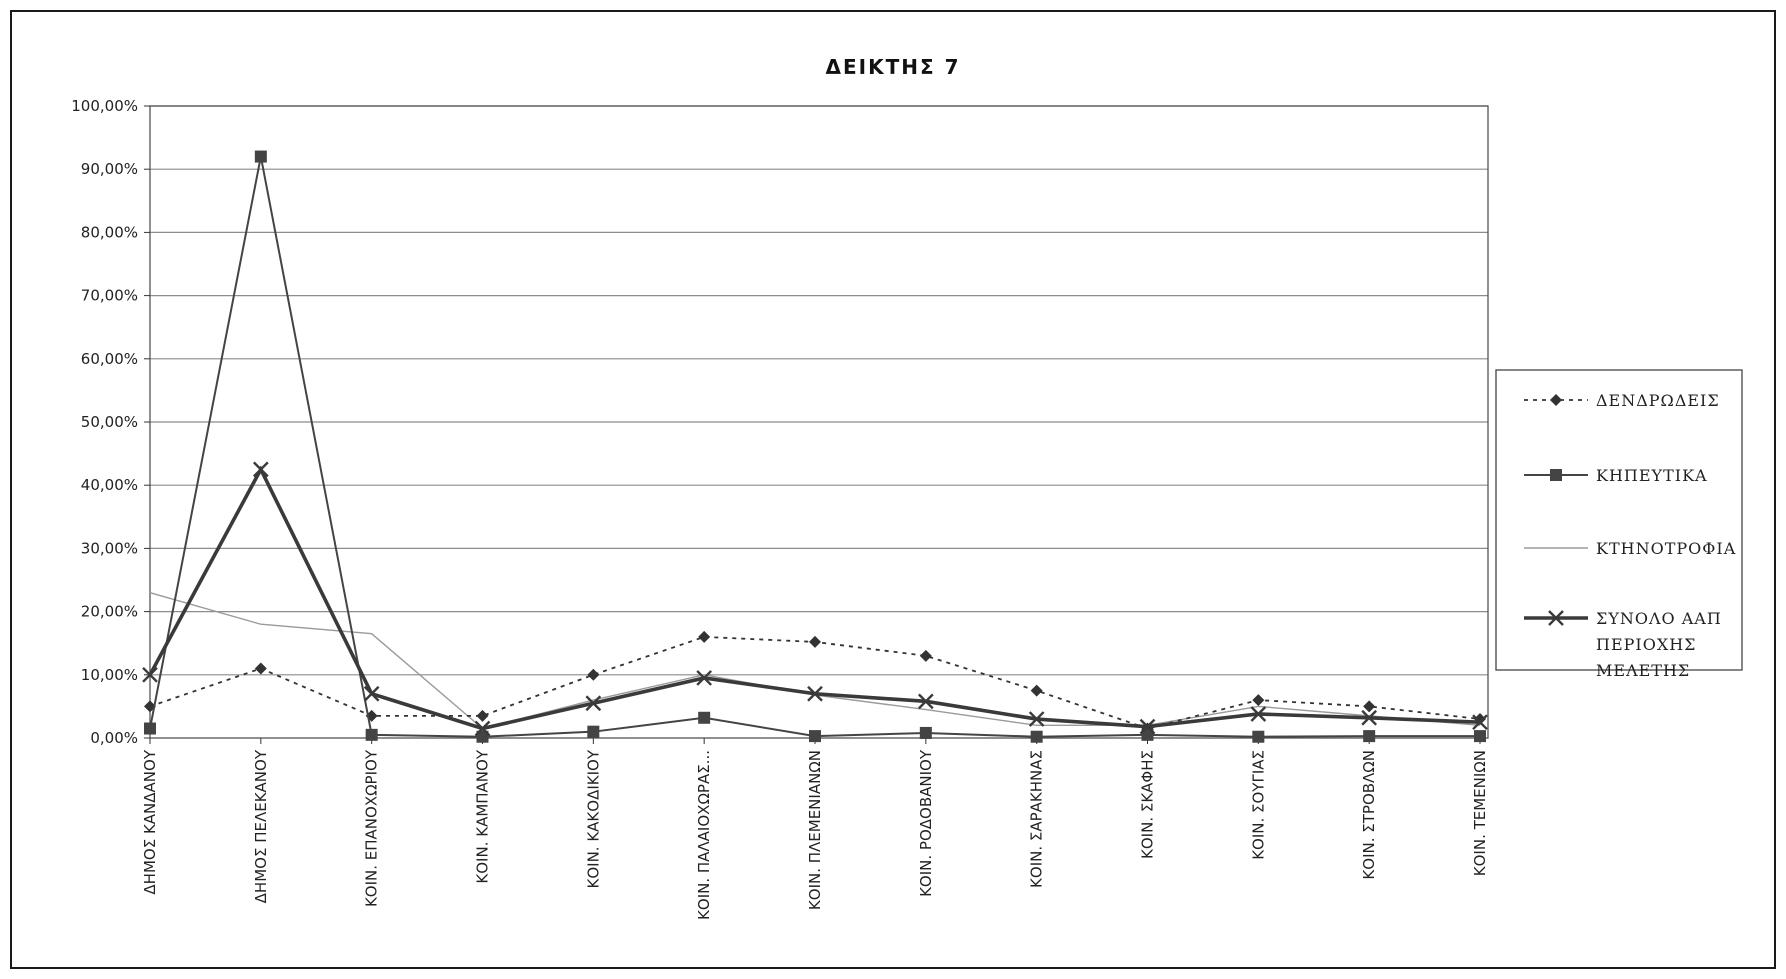 The width and height of the screenshot is (1786, 979). I want to click on legend-label: ΚΤΗΝΟΤΡΟΦΙΑ, so click(1666, 548).